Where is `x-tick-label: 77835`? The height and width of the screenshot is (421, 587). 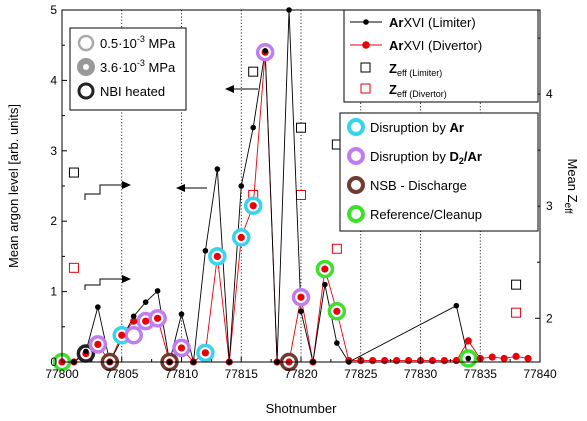 x-tick-label: 77835 is located at coordinates (481, 374).